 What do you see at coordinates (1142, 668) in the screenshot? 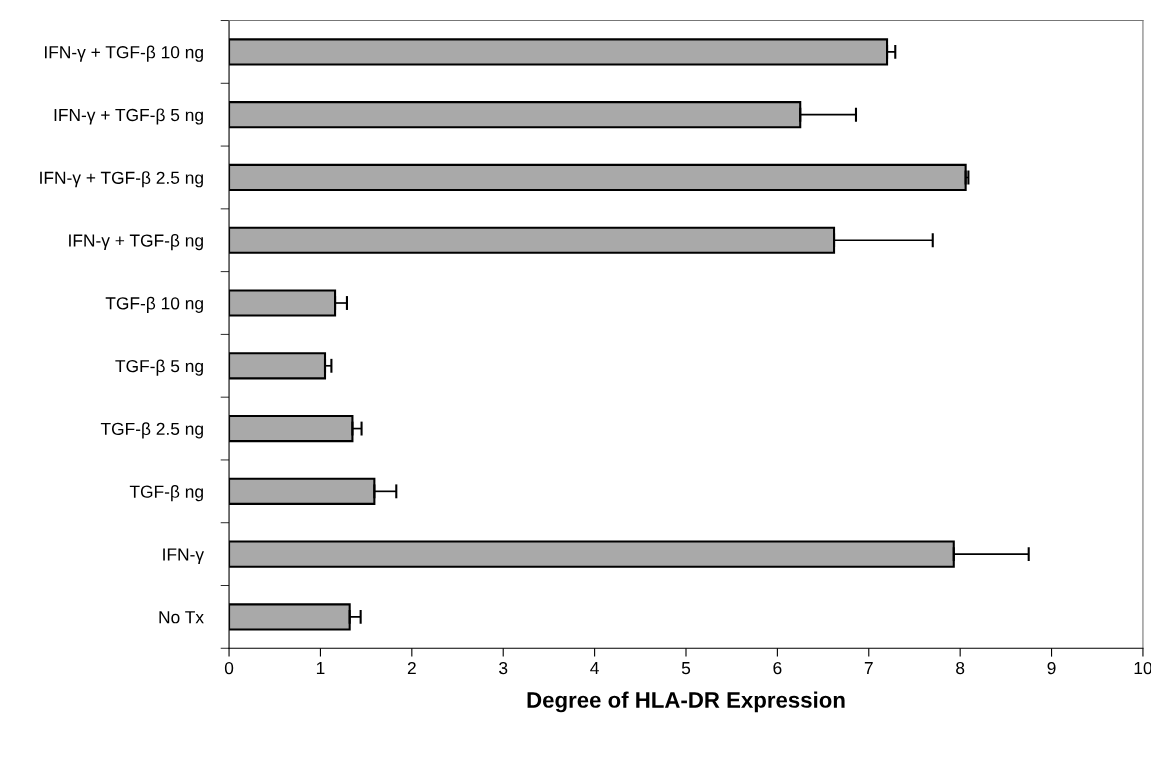
I see `x-tick-label: 10` at bounding box center [1142, 668].